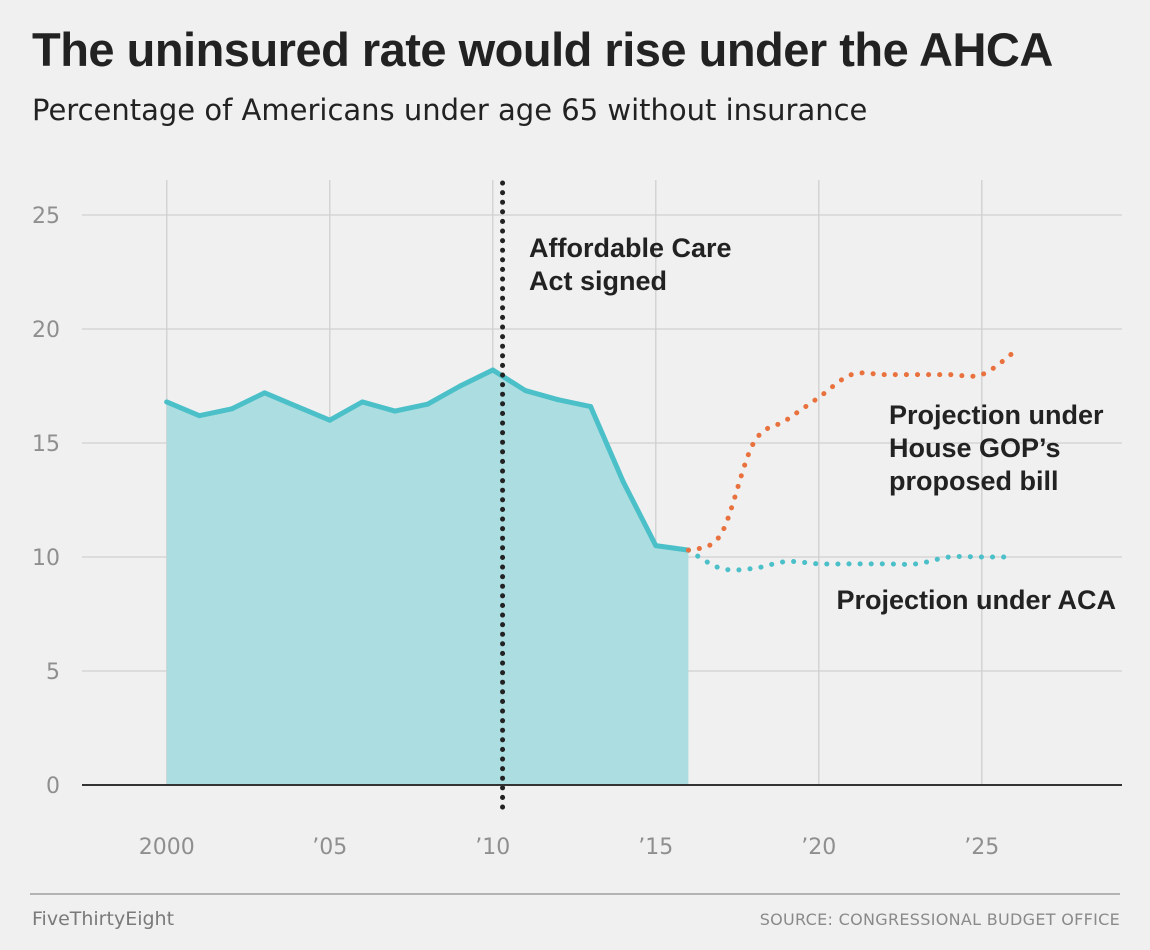  Describe the element at coordinates (167, 847) in the screenshot. I see `x-tick-label: 2000` at that location.